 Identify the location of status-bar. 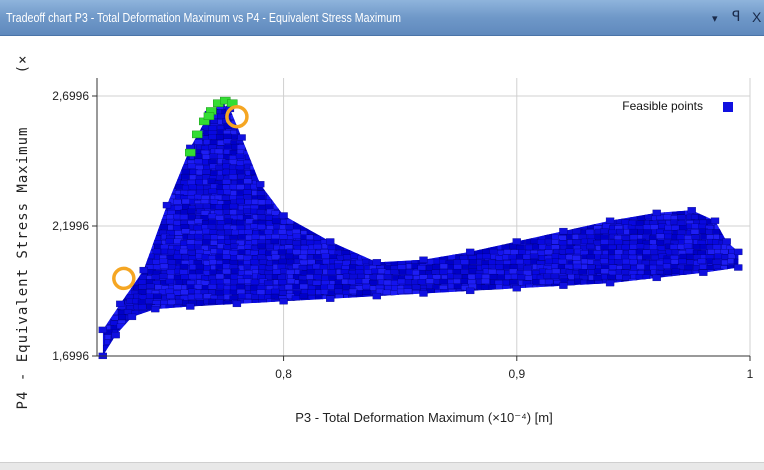
(382, 466).